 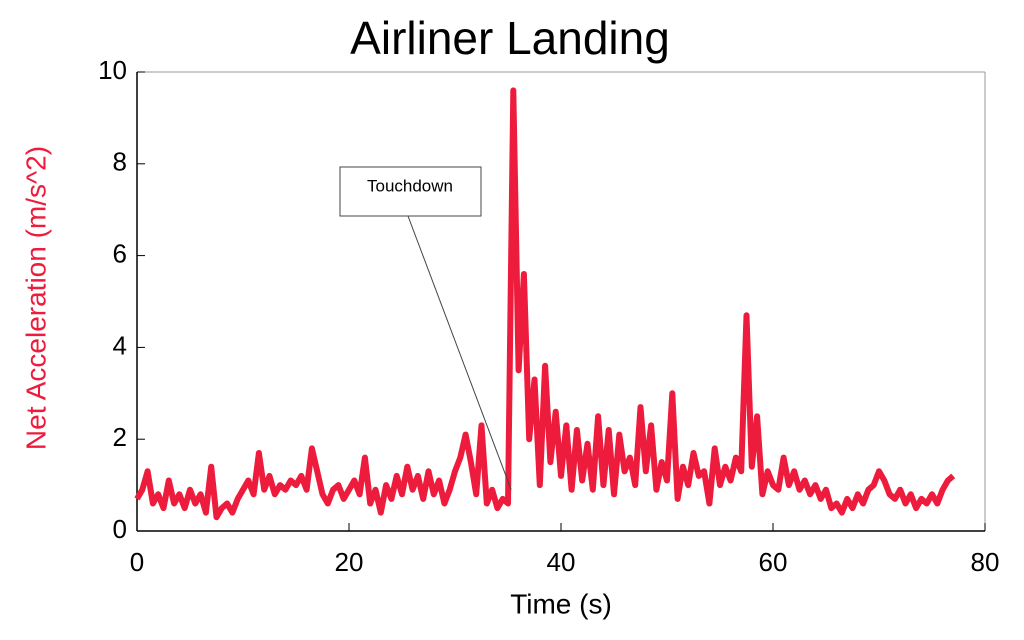 I want to click on annotation-box, so click(x=410, y=191).